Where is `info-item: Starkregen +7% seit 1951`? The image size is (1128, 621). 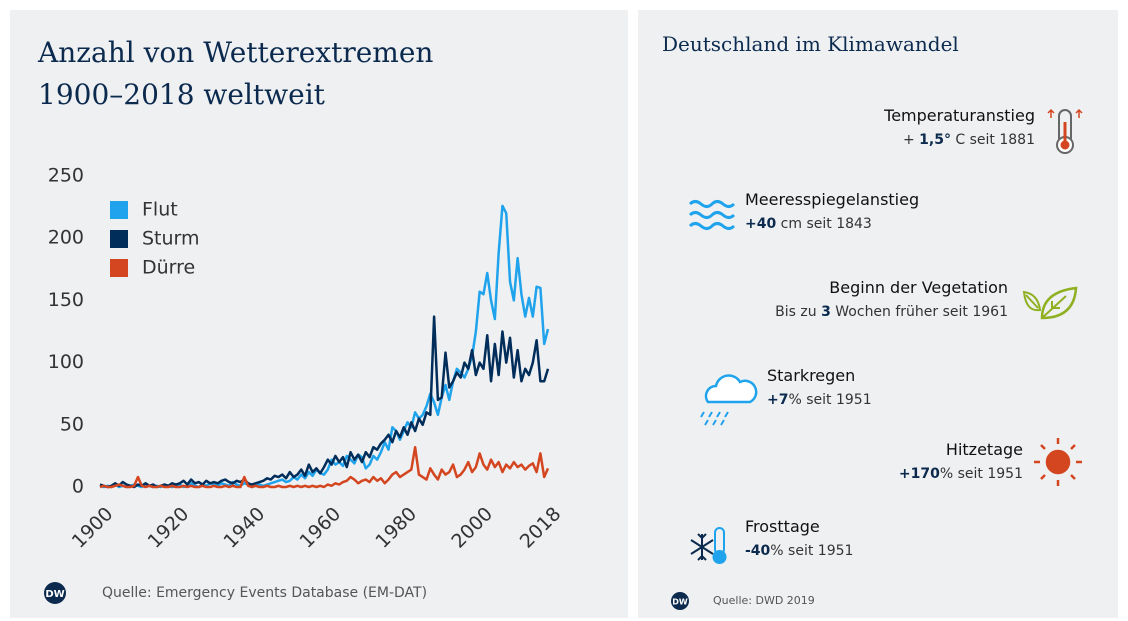
info-item: Starkregen +7% seit 1951 is located at coordinates (819, 388).